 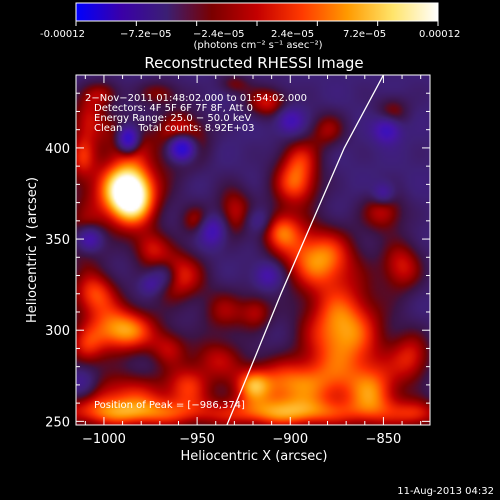 What do you see at coordinates (196, 98) in the screenshot?
I see `annotation-time-range: 2−Nov−2011 01:48:02.000 to 01:54:02.000` at bounding box center [196, 98].